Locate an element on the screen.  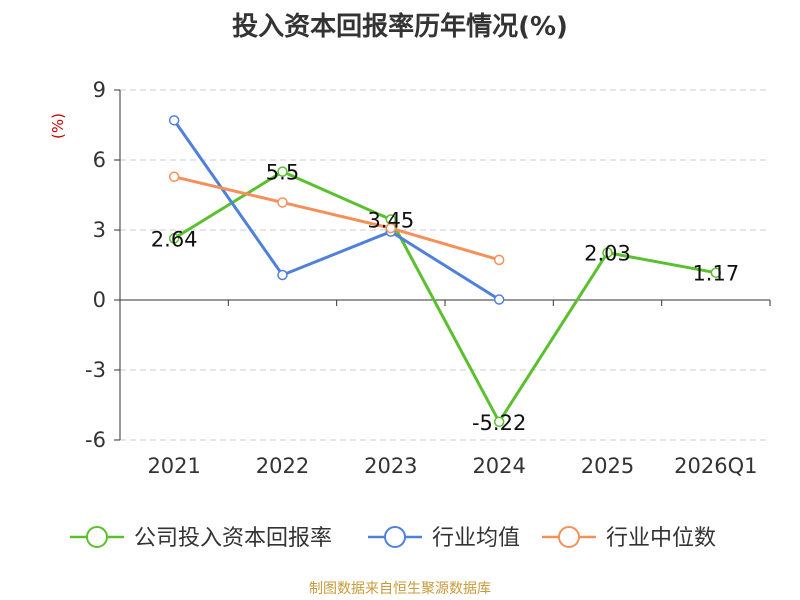
x-tick-label: 2025 is located at coordinates (607, 466).